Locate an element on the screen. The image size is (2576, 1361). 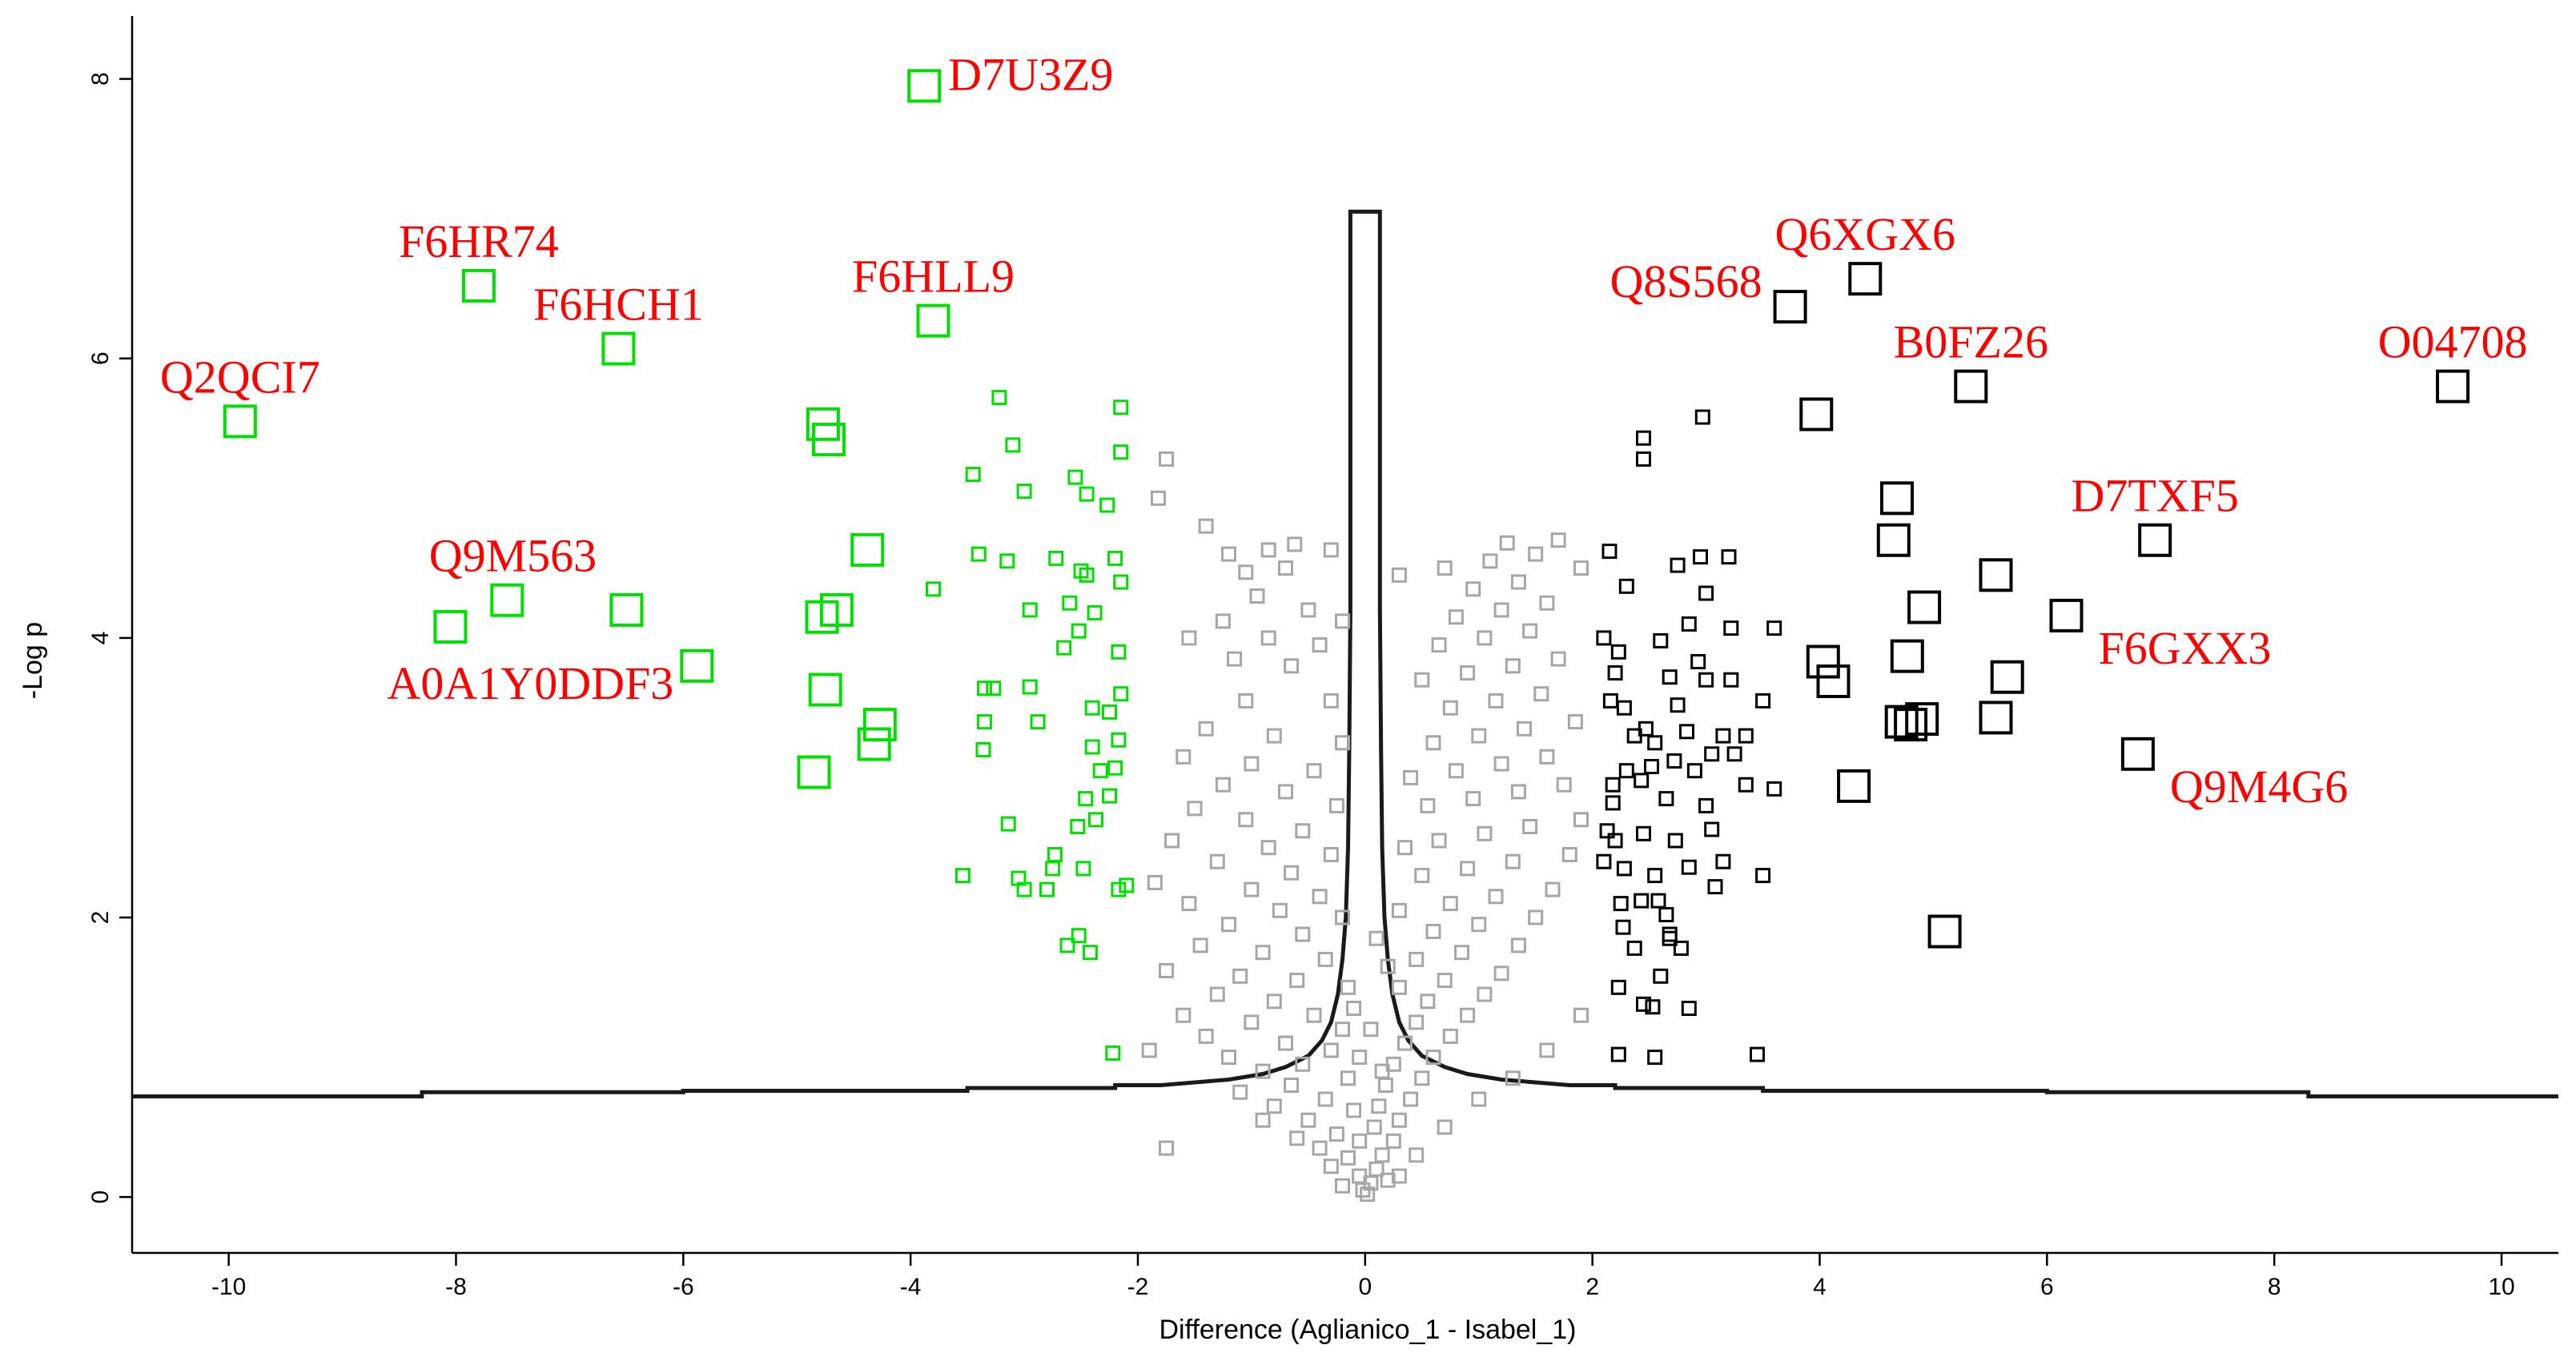
protein-label: Q2QCI7 is located at coordinates (240, 377).